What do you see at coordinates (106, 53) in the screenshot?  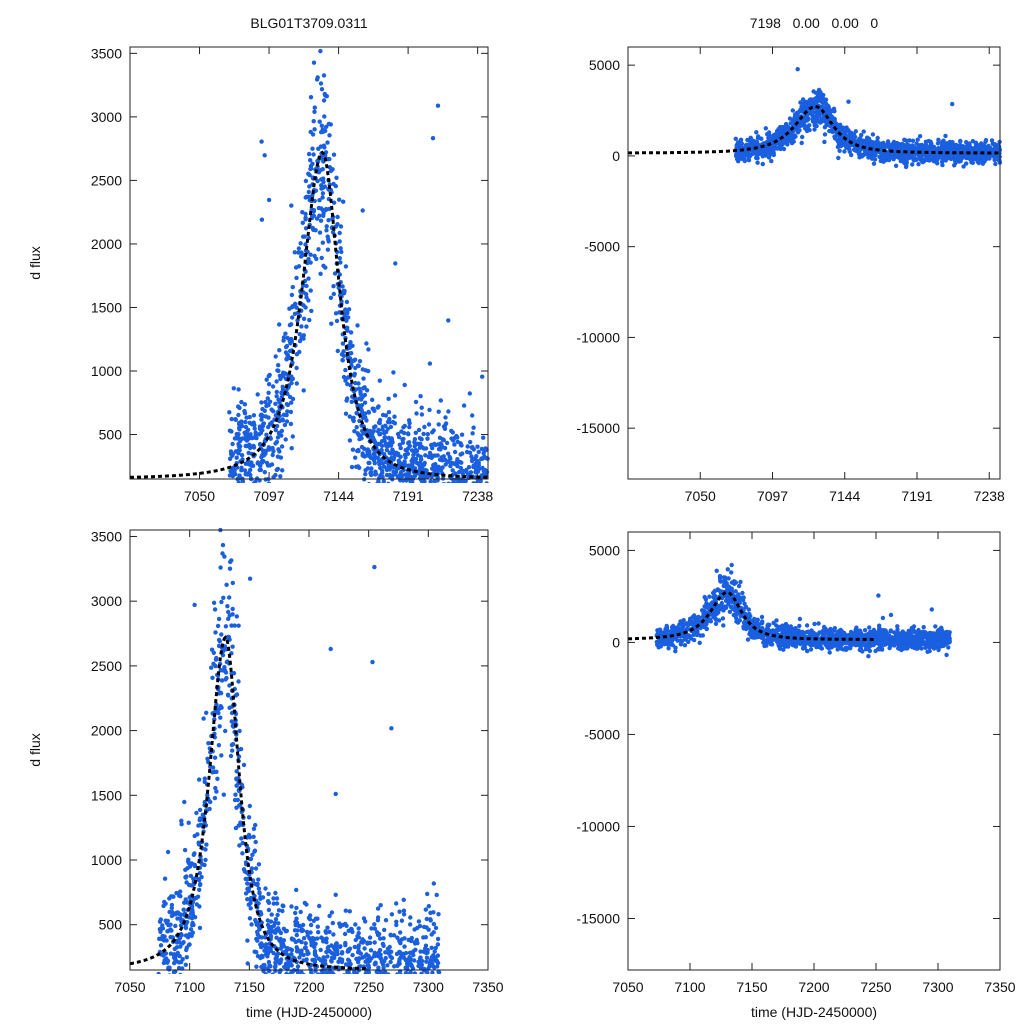 I see `y-tick-label: 3500` at bounding box center [106, 53].